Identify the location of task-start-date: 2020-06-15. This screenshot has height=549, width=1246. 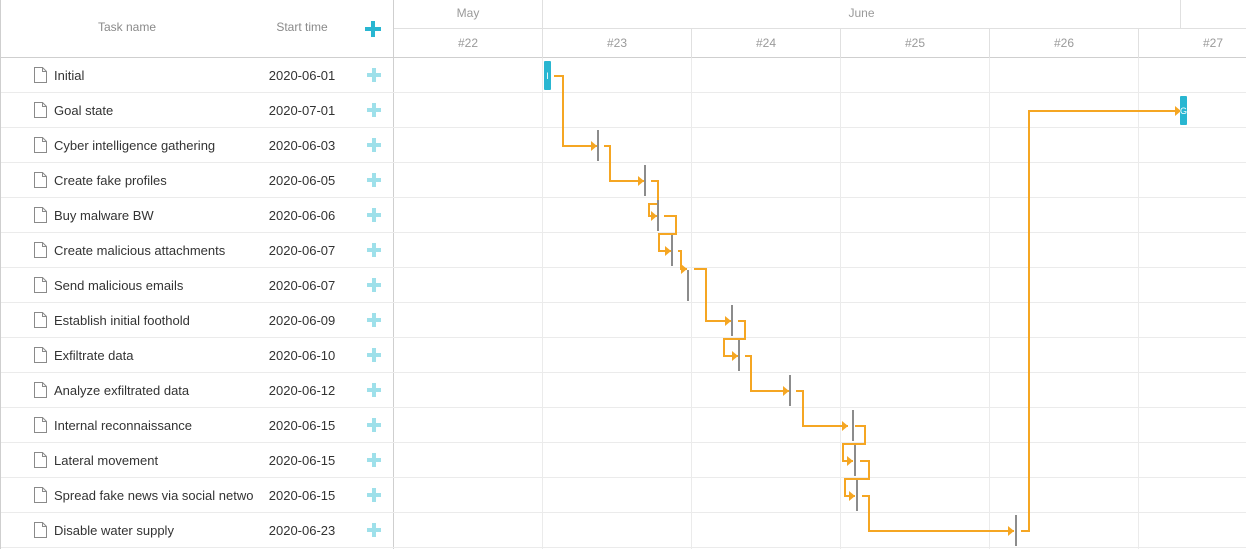
(302, 460).